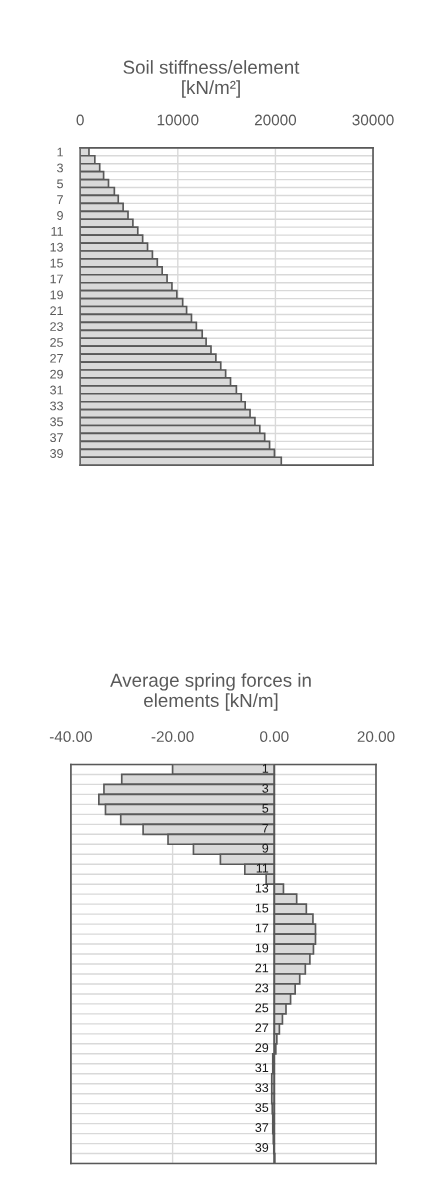  Describe the element at coordinates (376, 737) in the screenshot. I see `x-tick-label: 20.00` at that location.